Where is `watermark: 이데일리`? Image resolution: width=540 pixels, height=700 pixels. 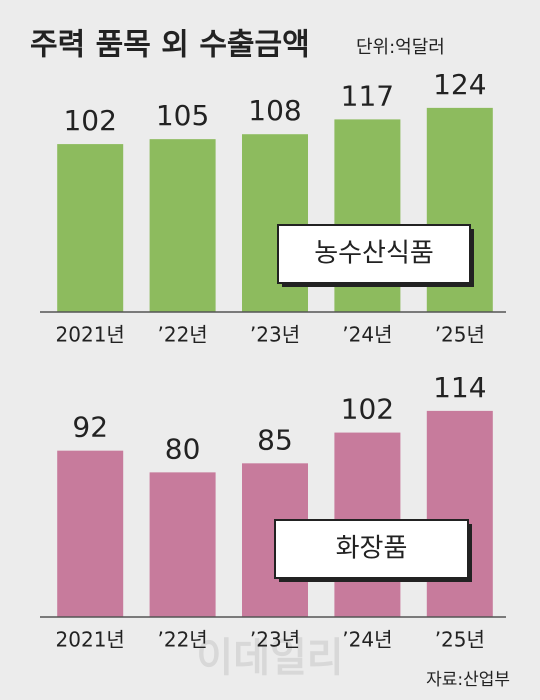
watermark: 이데일리 is located at coordinates (269, 658).